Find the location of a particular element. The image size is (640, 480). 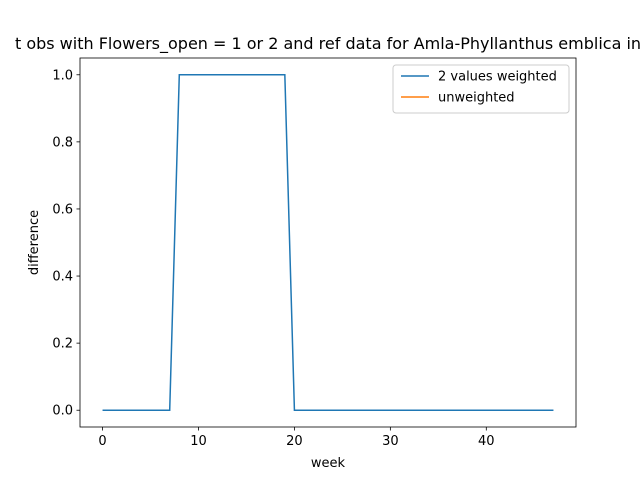

x-tick-label: 0 is located at coordinates (102, 441).